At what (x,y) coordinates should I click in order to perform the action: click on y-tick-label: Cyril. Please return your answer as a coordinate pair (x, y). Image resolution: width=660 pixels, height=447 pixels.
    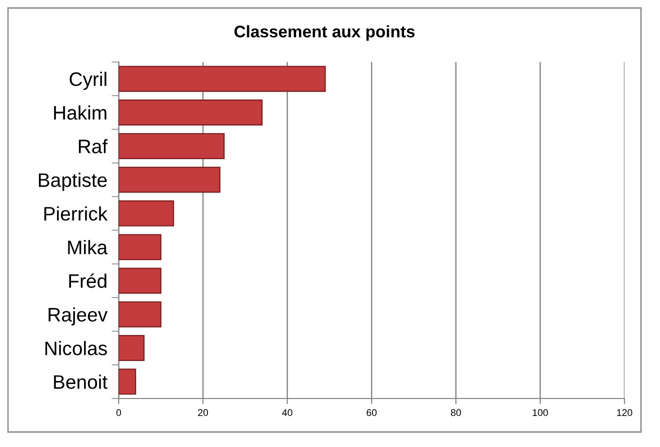
    Looking at the image, I should click on (88, 81).